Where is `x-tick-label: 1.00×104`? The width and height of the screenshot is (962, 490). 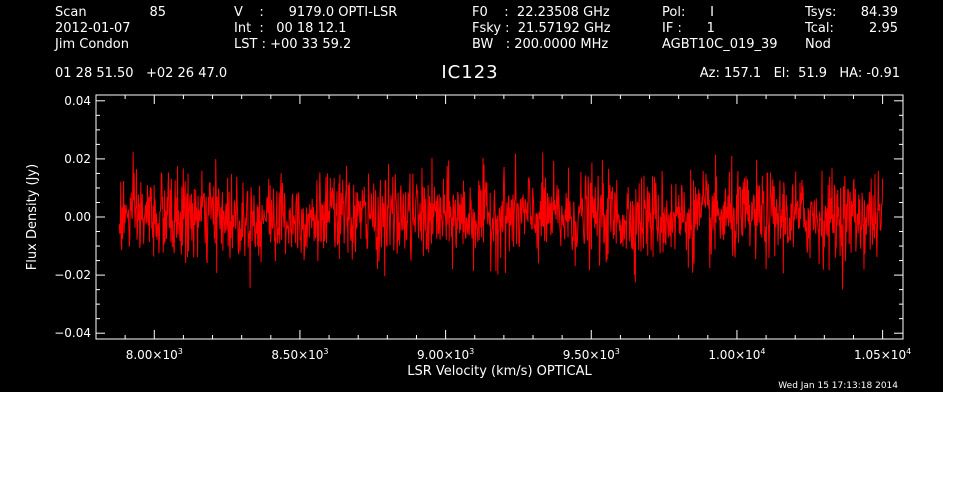 x-tick-label: 1.00×104 is located at coordinates (736, 354).